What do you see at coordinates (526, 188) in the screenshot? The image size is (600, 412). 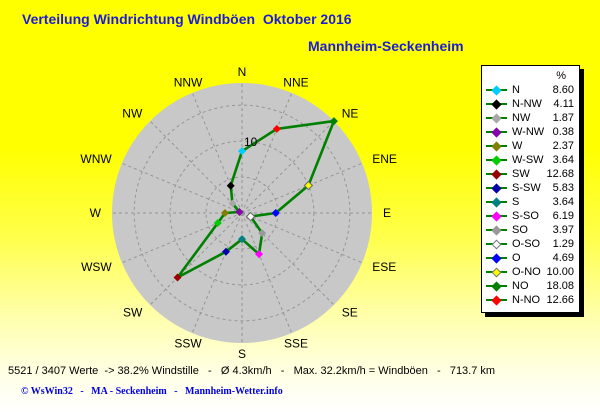 I see `legend-item-label: S-SW` at bounding box center [526, 188].